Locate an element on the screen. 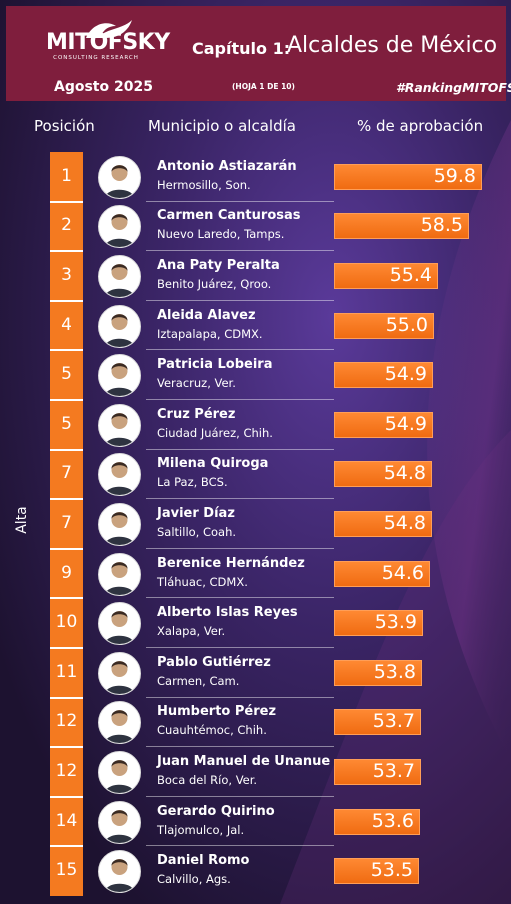 Image resolution: width=511 pixels, height=904 pixels. mayor-name: Humberto Pérez is located at coordinates (217, 712).